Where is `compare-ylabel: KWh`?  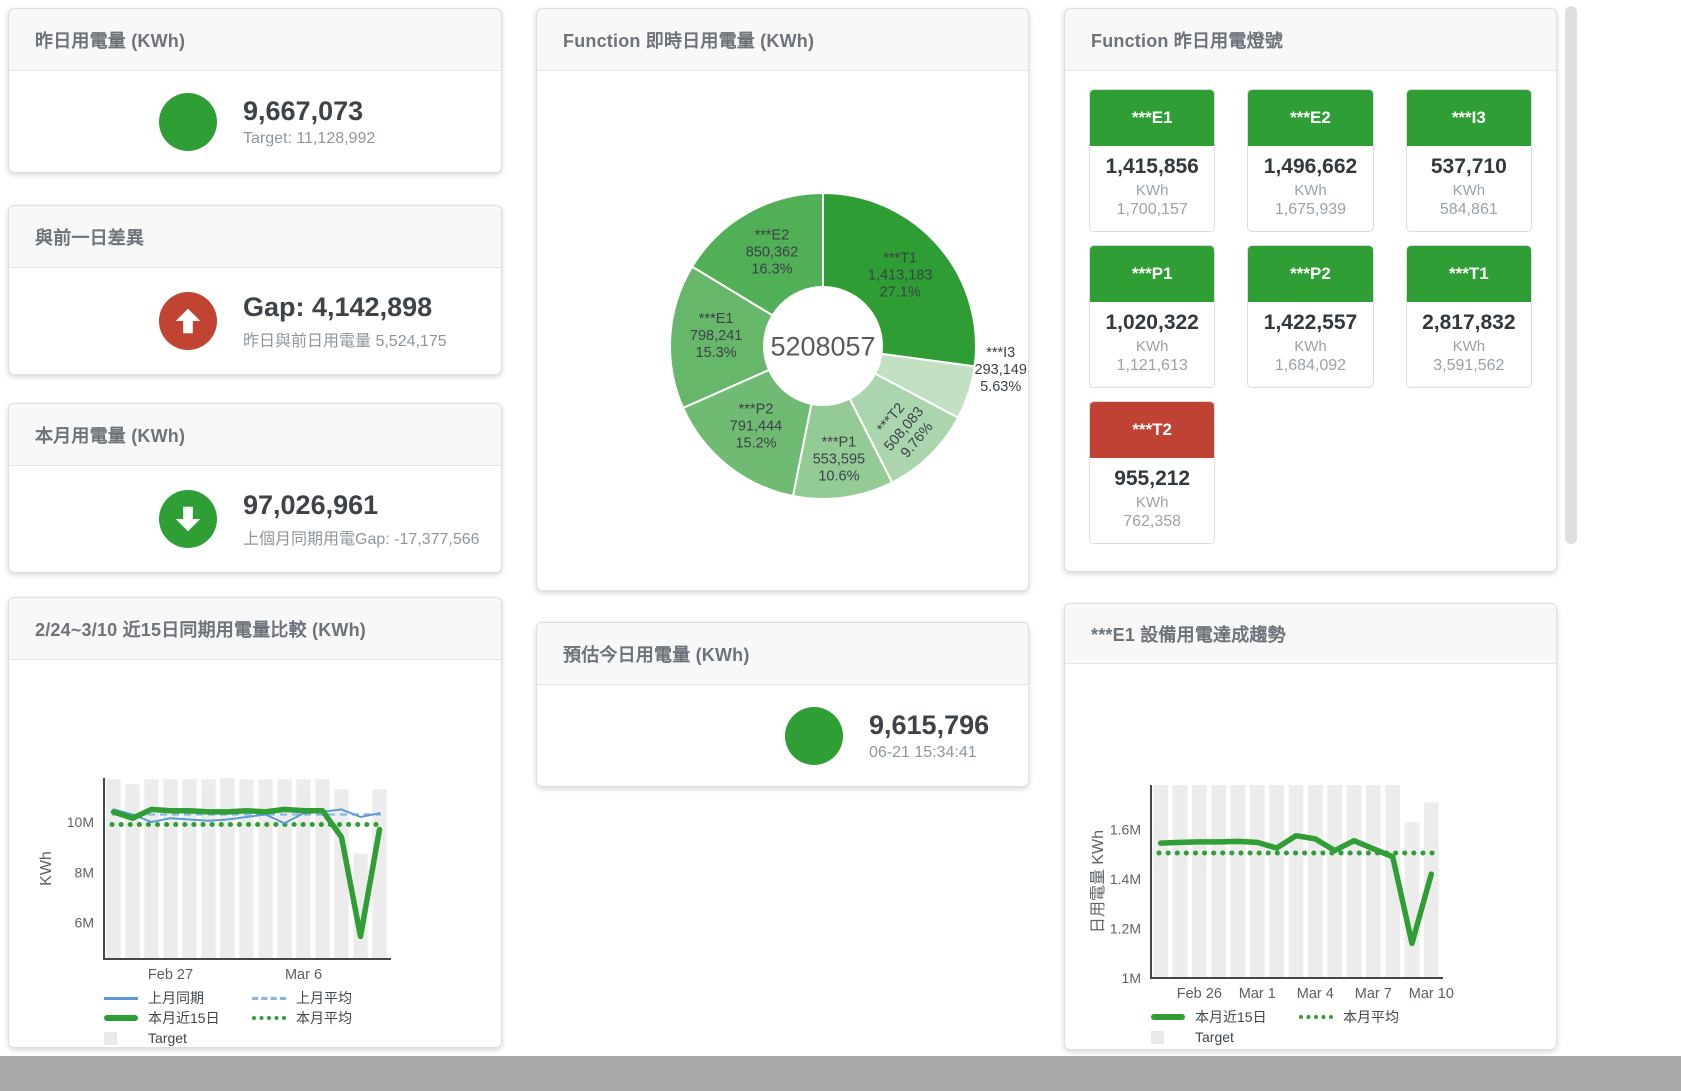
compare-ylabel: KWh is located at coordinates (46, 868).